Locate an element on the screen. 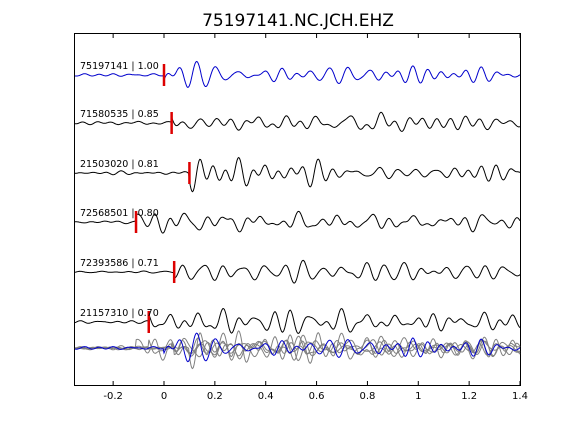  x-tick-label: 0.2 is located at coordinates (215, 396).